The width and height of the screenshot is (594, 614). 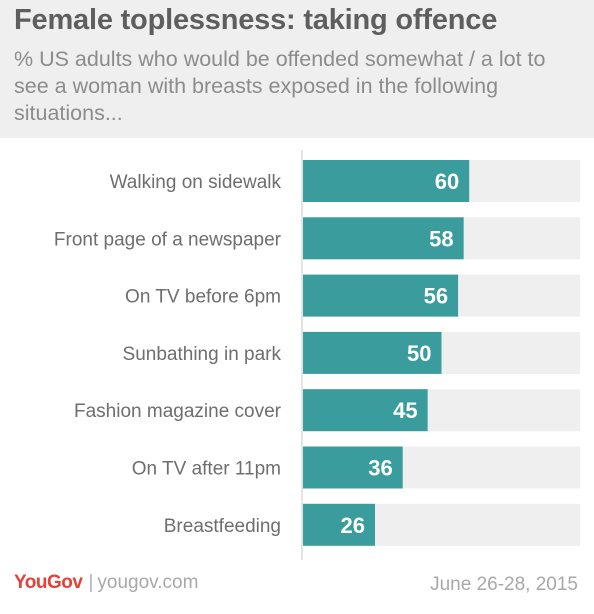 I want to click on chart-title: Female toplessness: taking offence, so click(x=256, y=20).